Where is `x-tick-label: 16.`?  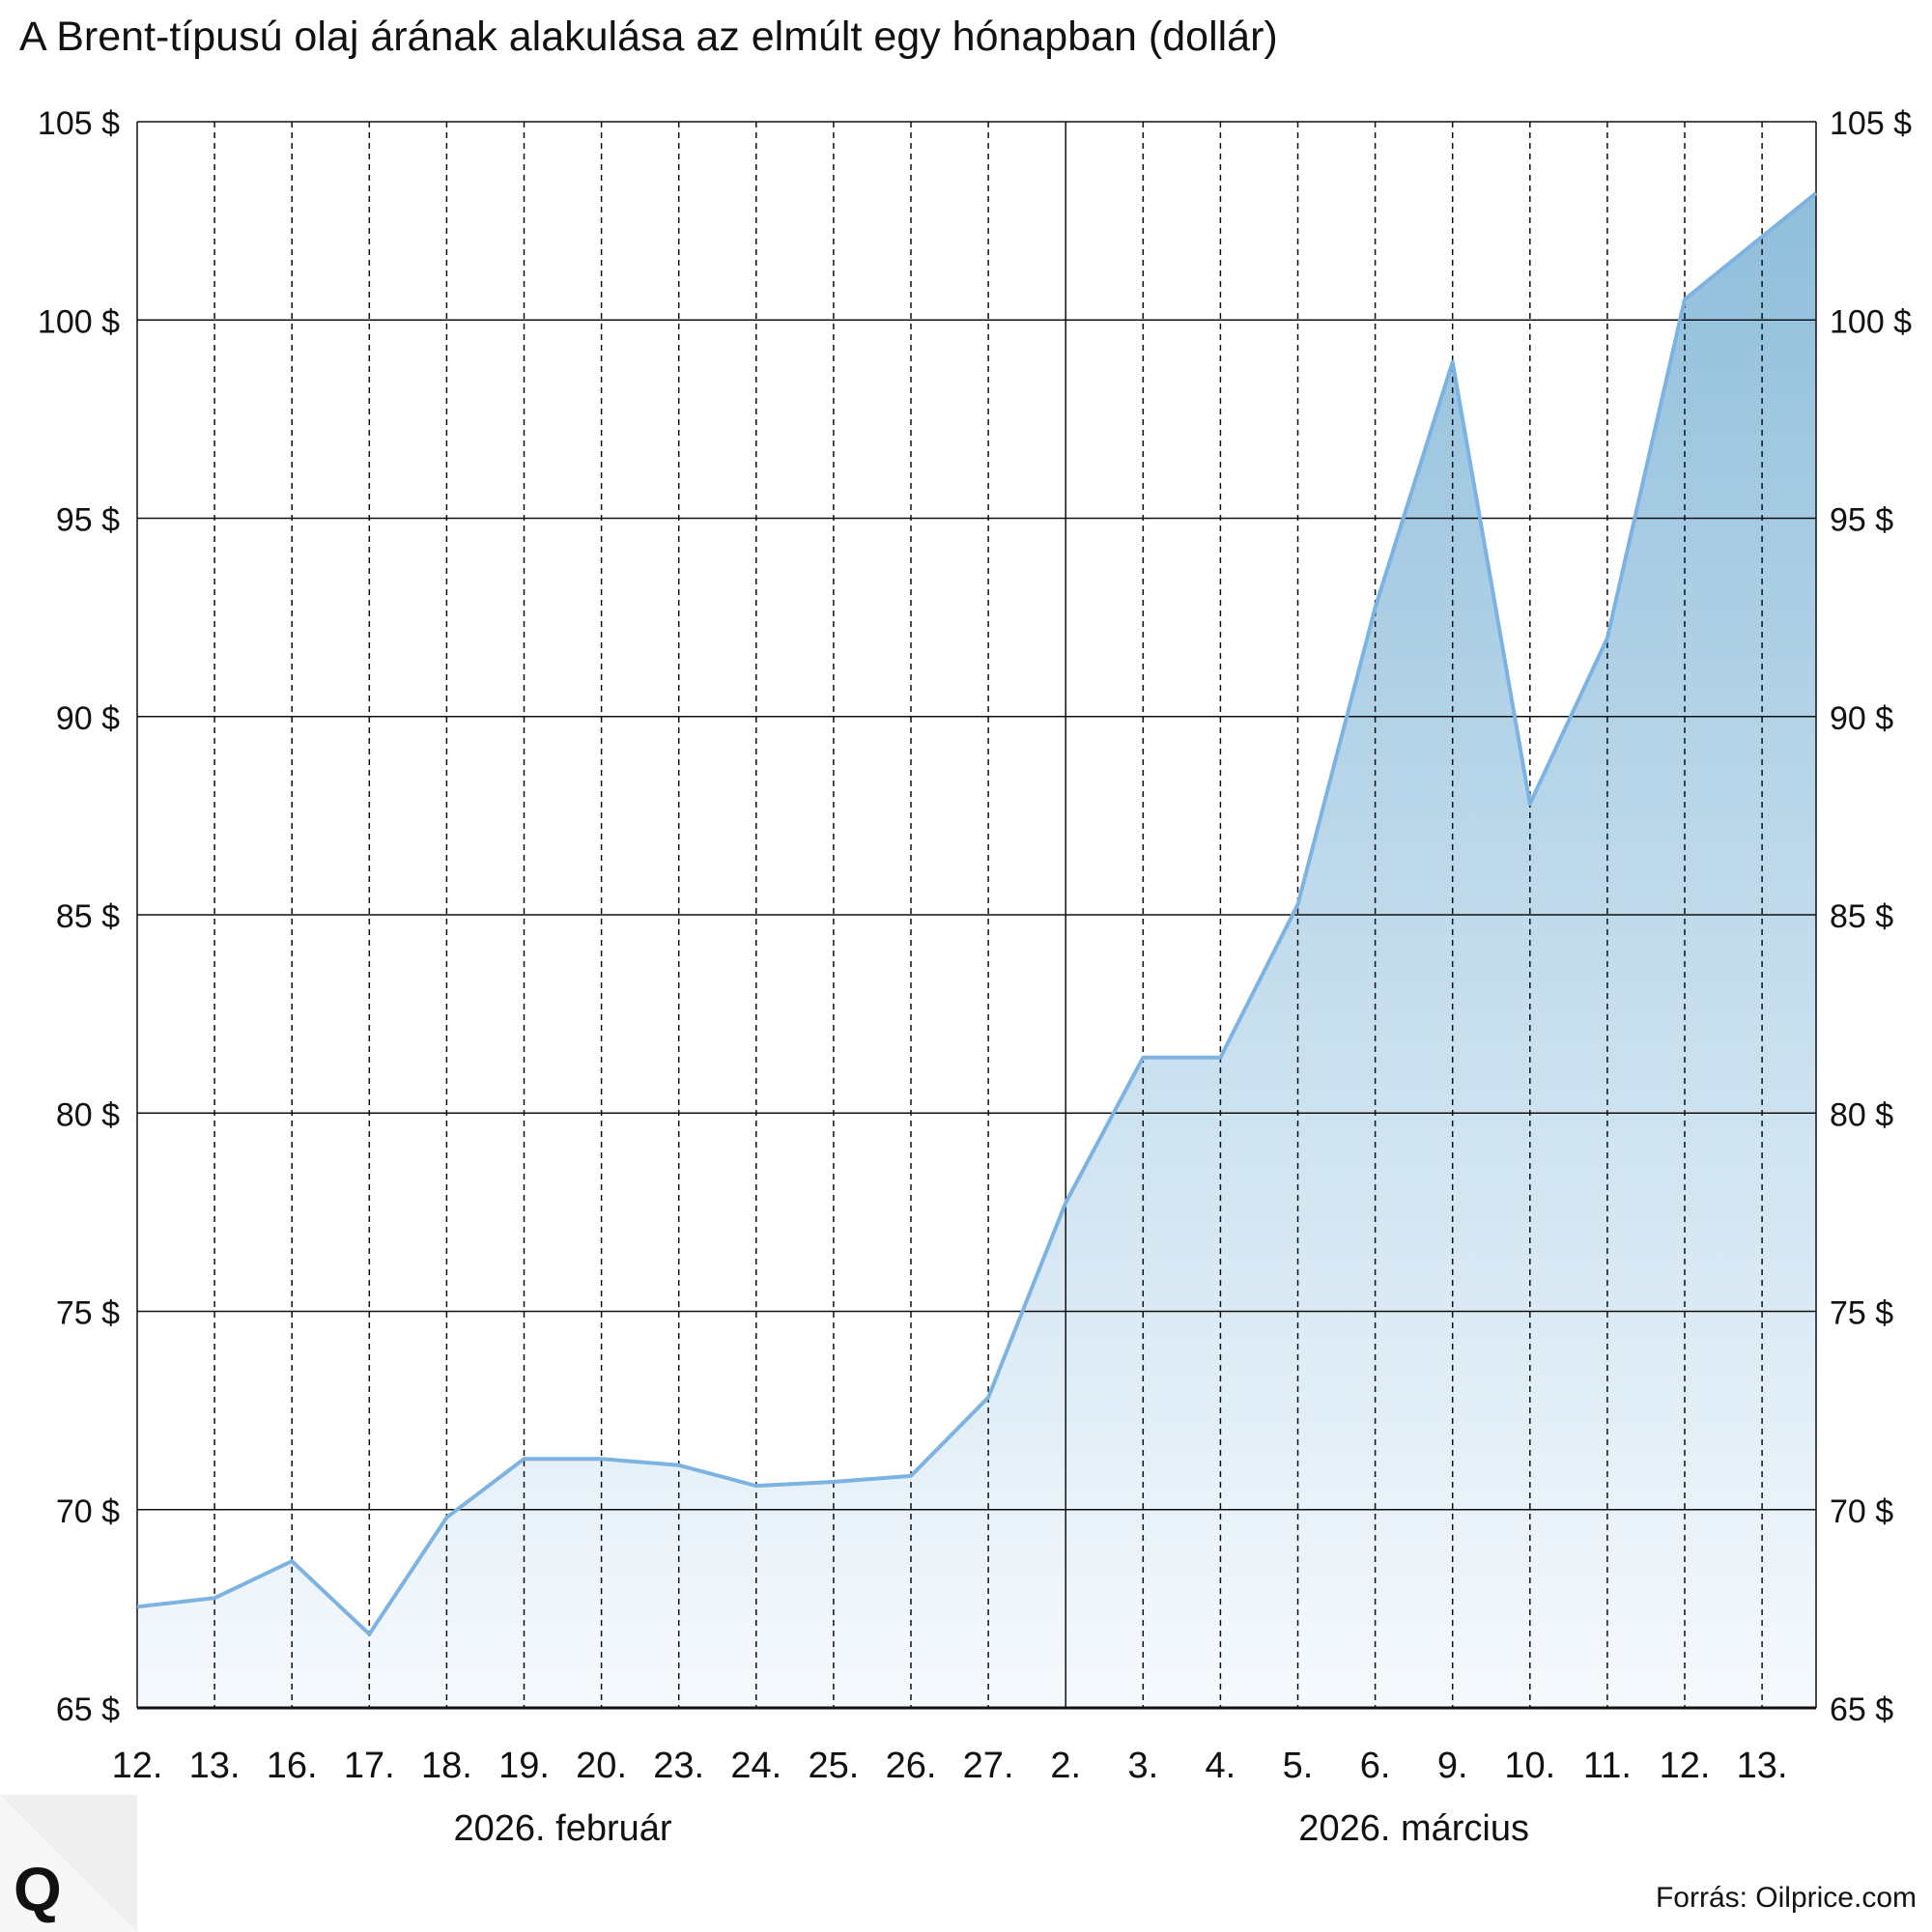 x-tick-label: 16. is located at coordinates (292, 1766).